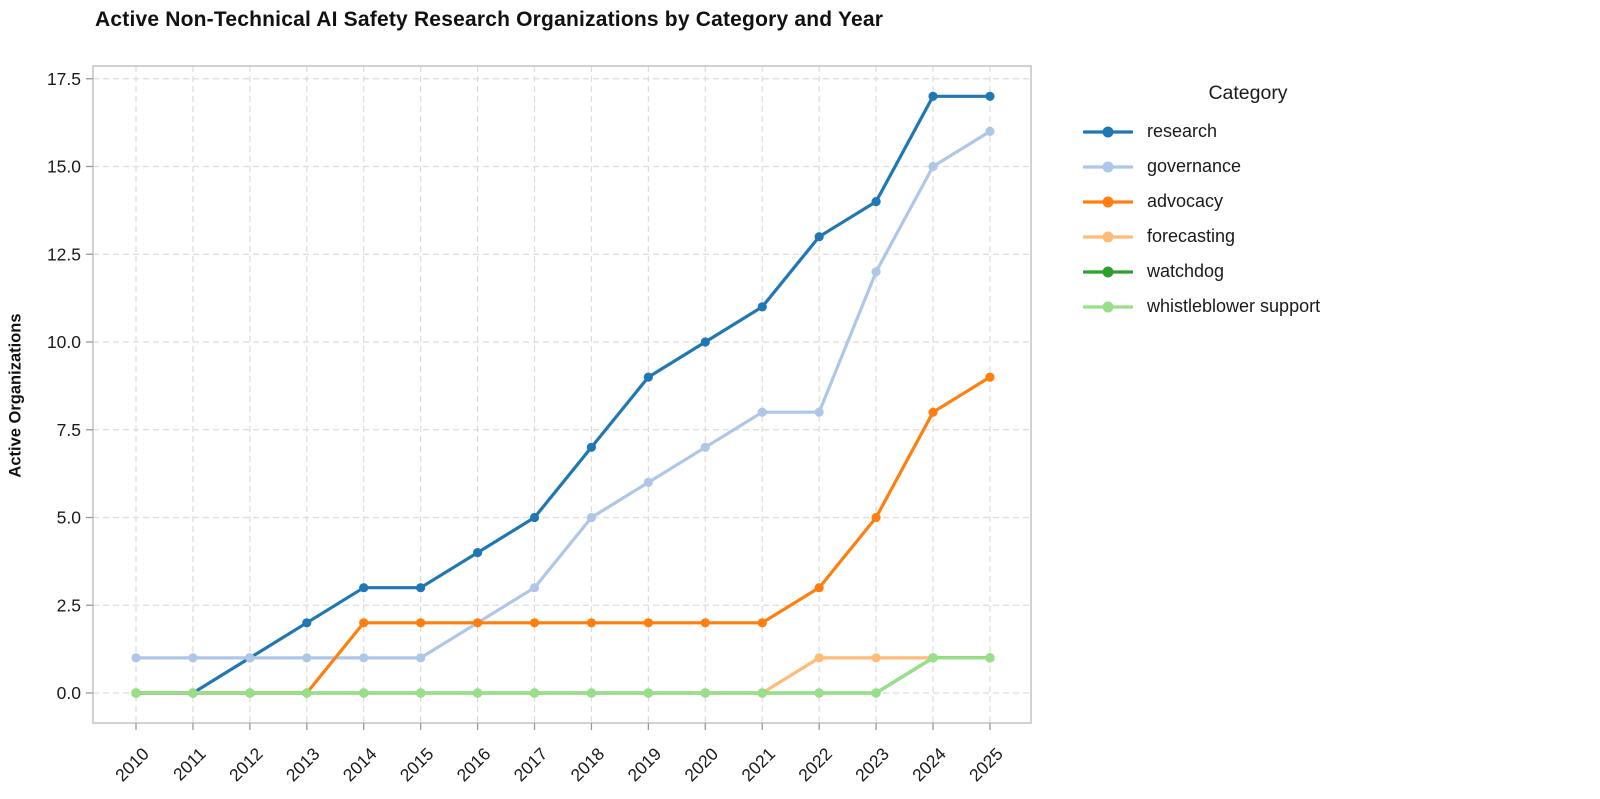  I want to click on data-point-advocacy-2025, so click(990, 377).